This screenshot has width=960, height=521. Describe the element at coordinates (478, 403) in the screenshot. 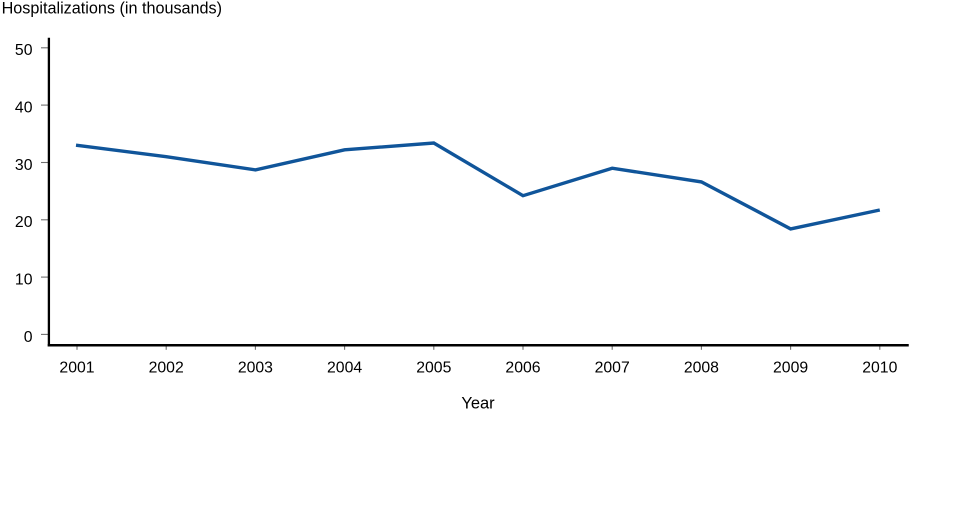

I see `svg-text: Year` at that location.